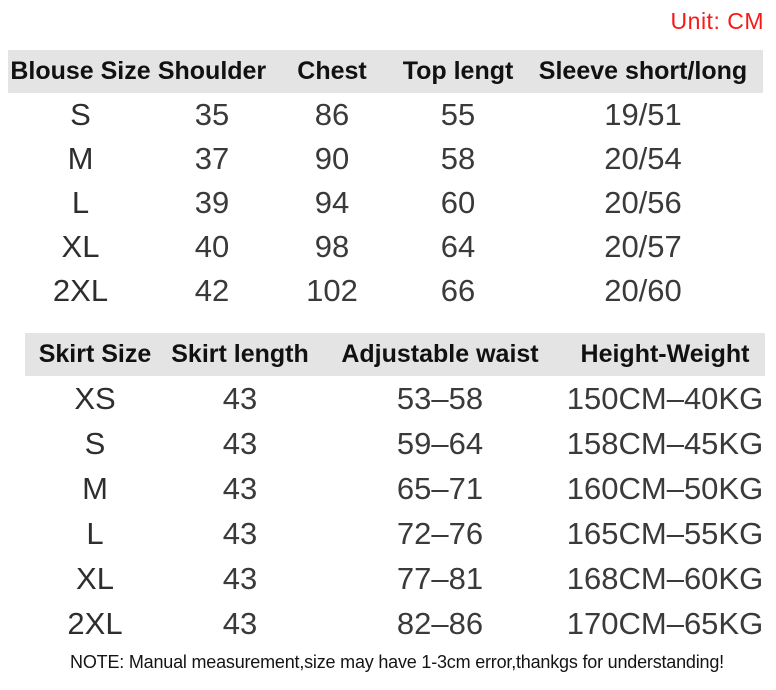 This screenshot has width=776, height=690. Describe the element at coordinates (332, 202) in the screenshot. I see `chest-value: 94` at that location.